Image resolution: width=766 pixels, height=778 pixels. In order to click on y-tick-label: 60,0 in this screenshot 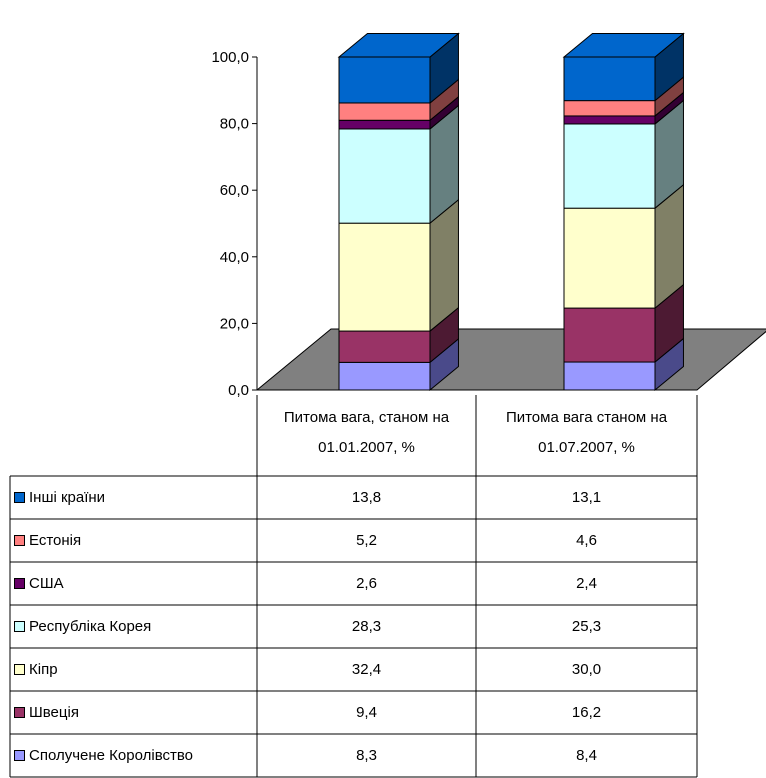, I will do `click(234, 190)`.